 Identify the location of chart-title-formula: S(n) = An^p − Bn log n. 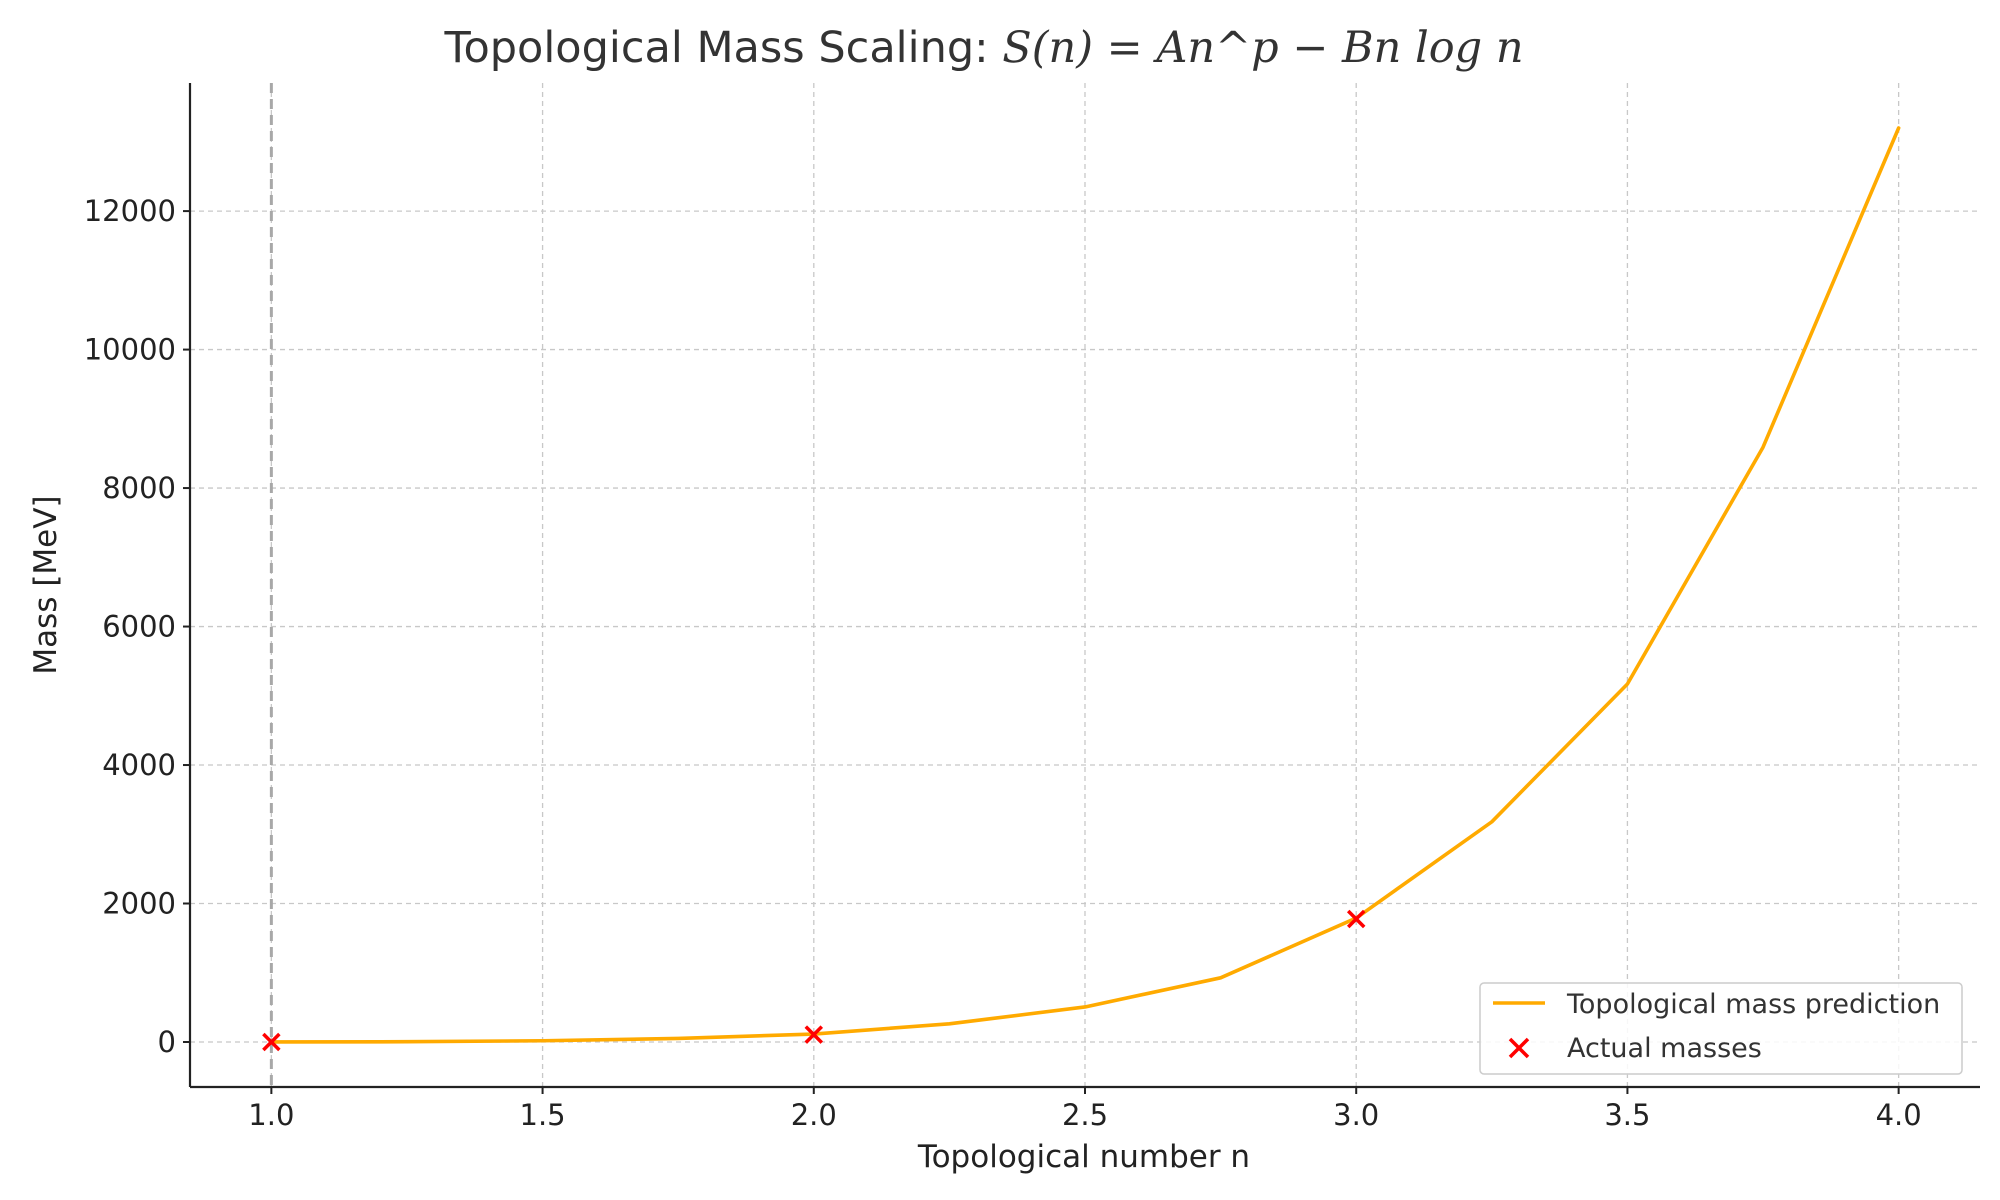
(1262, 48).